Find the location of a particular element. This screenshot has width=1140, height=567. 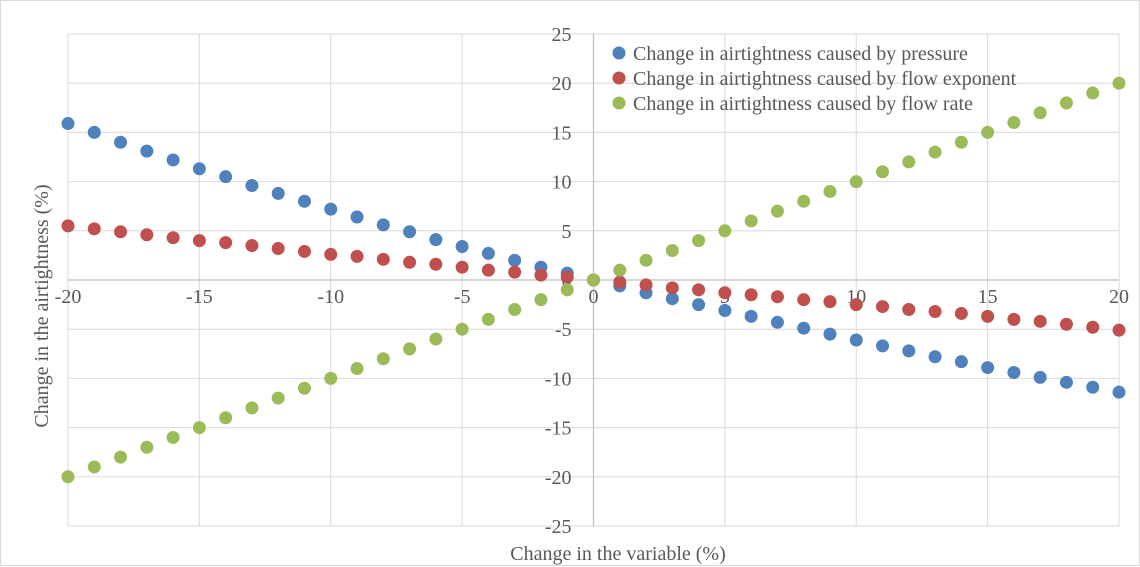

y-tick-label: -25 is located at coordinates (558, 527).